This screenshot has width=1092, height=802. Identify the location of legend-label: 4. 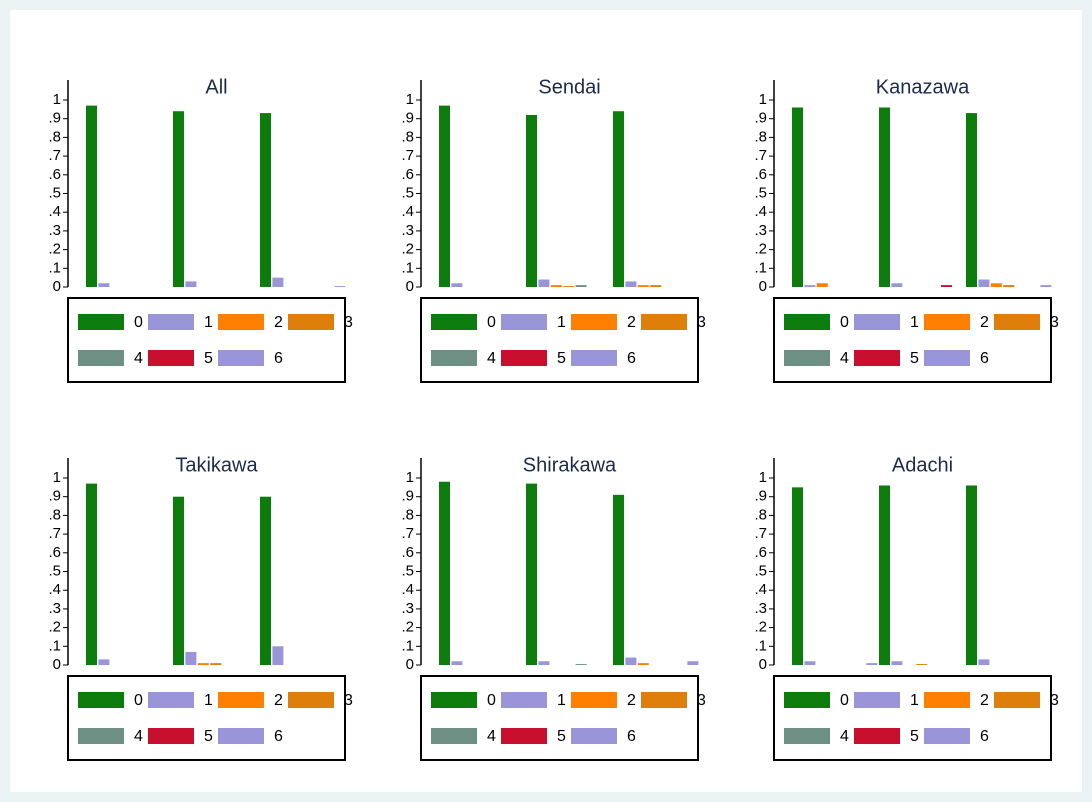
(138, 736).